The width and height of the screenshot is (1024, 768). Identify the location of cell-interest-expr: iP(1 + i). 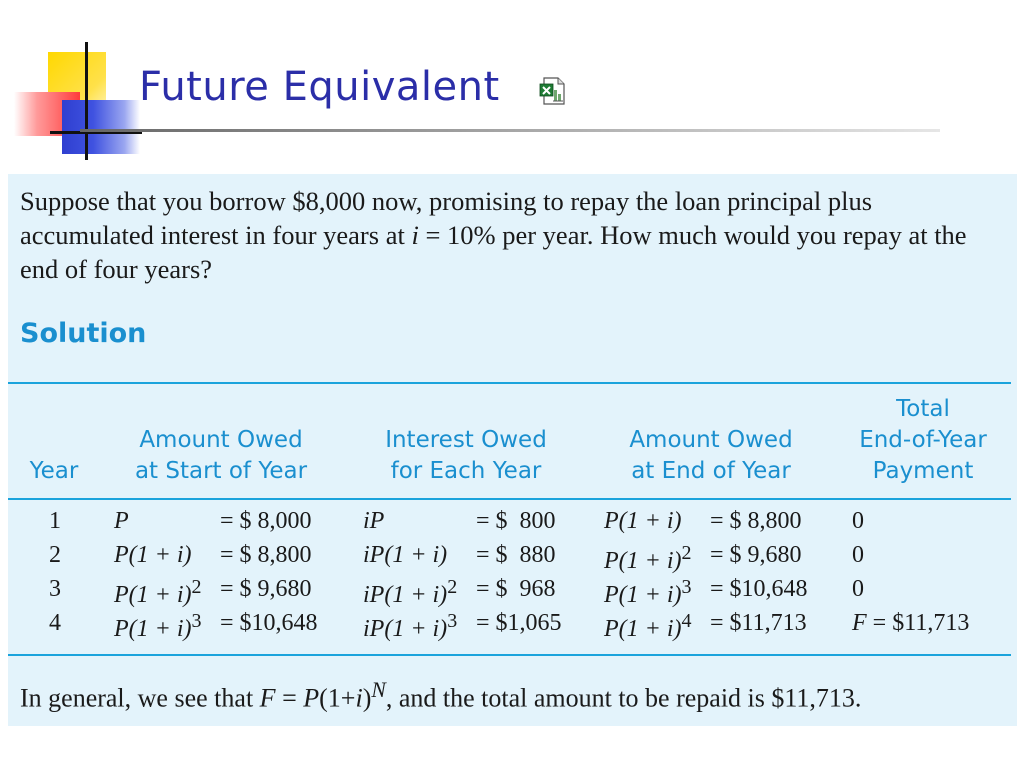
(405, 555).